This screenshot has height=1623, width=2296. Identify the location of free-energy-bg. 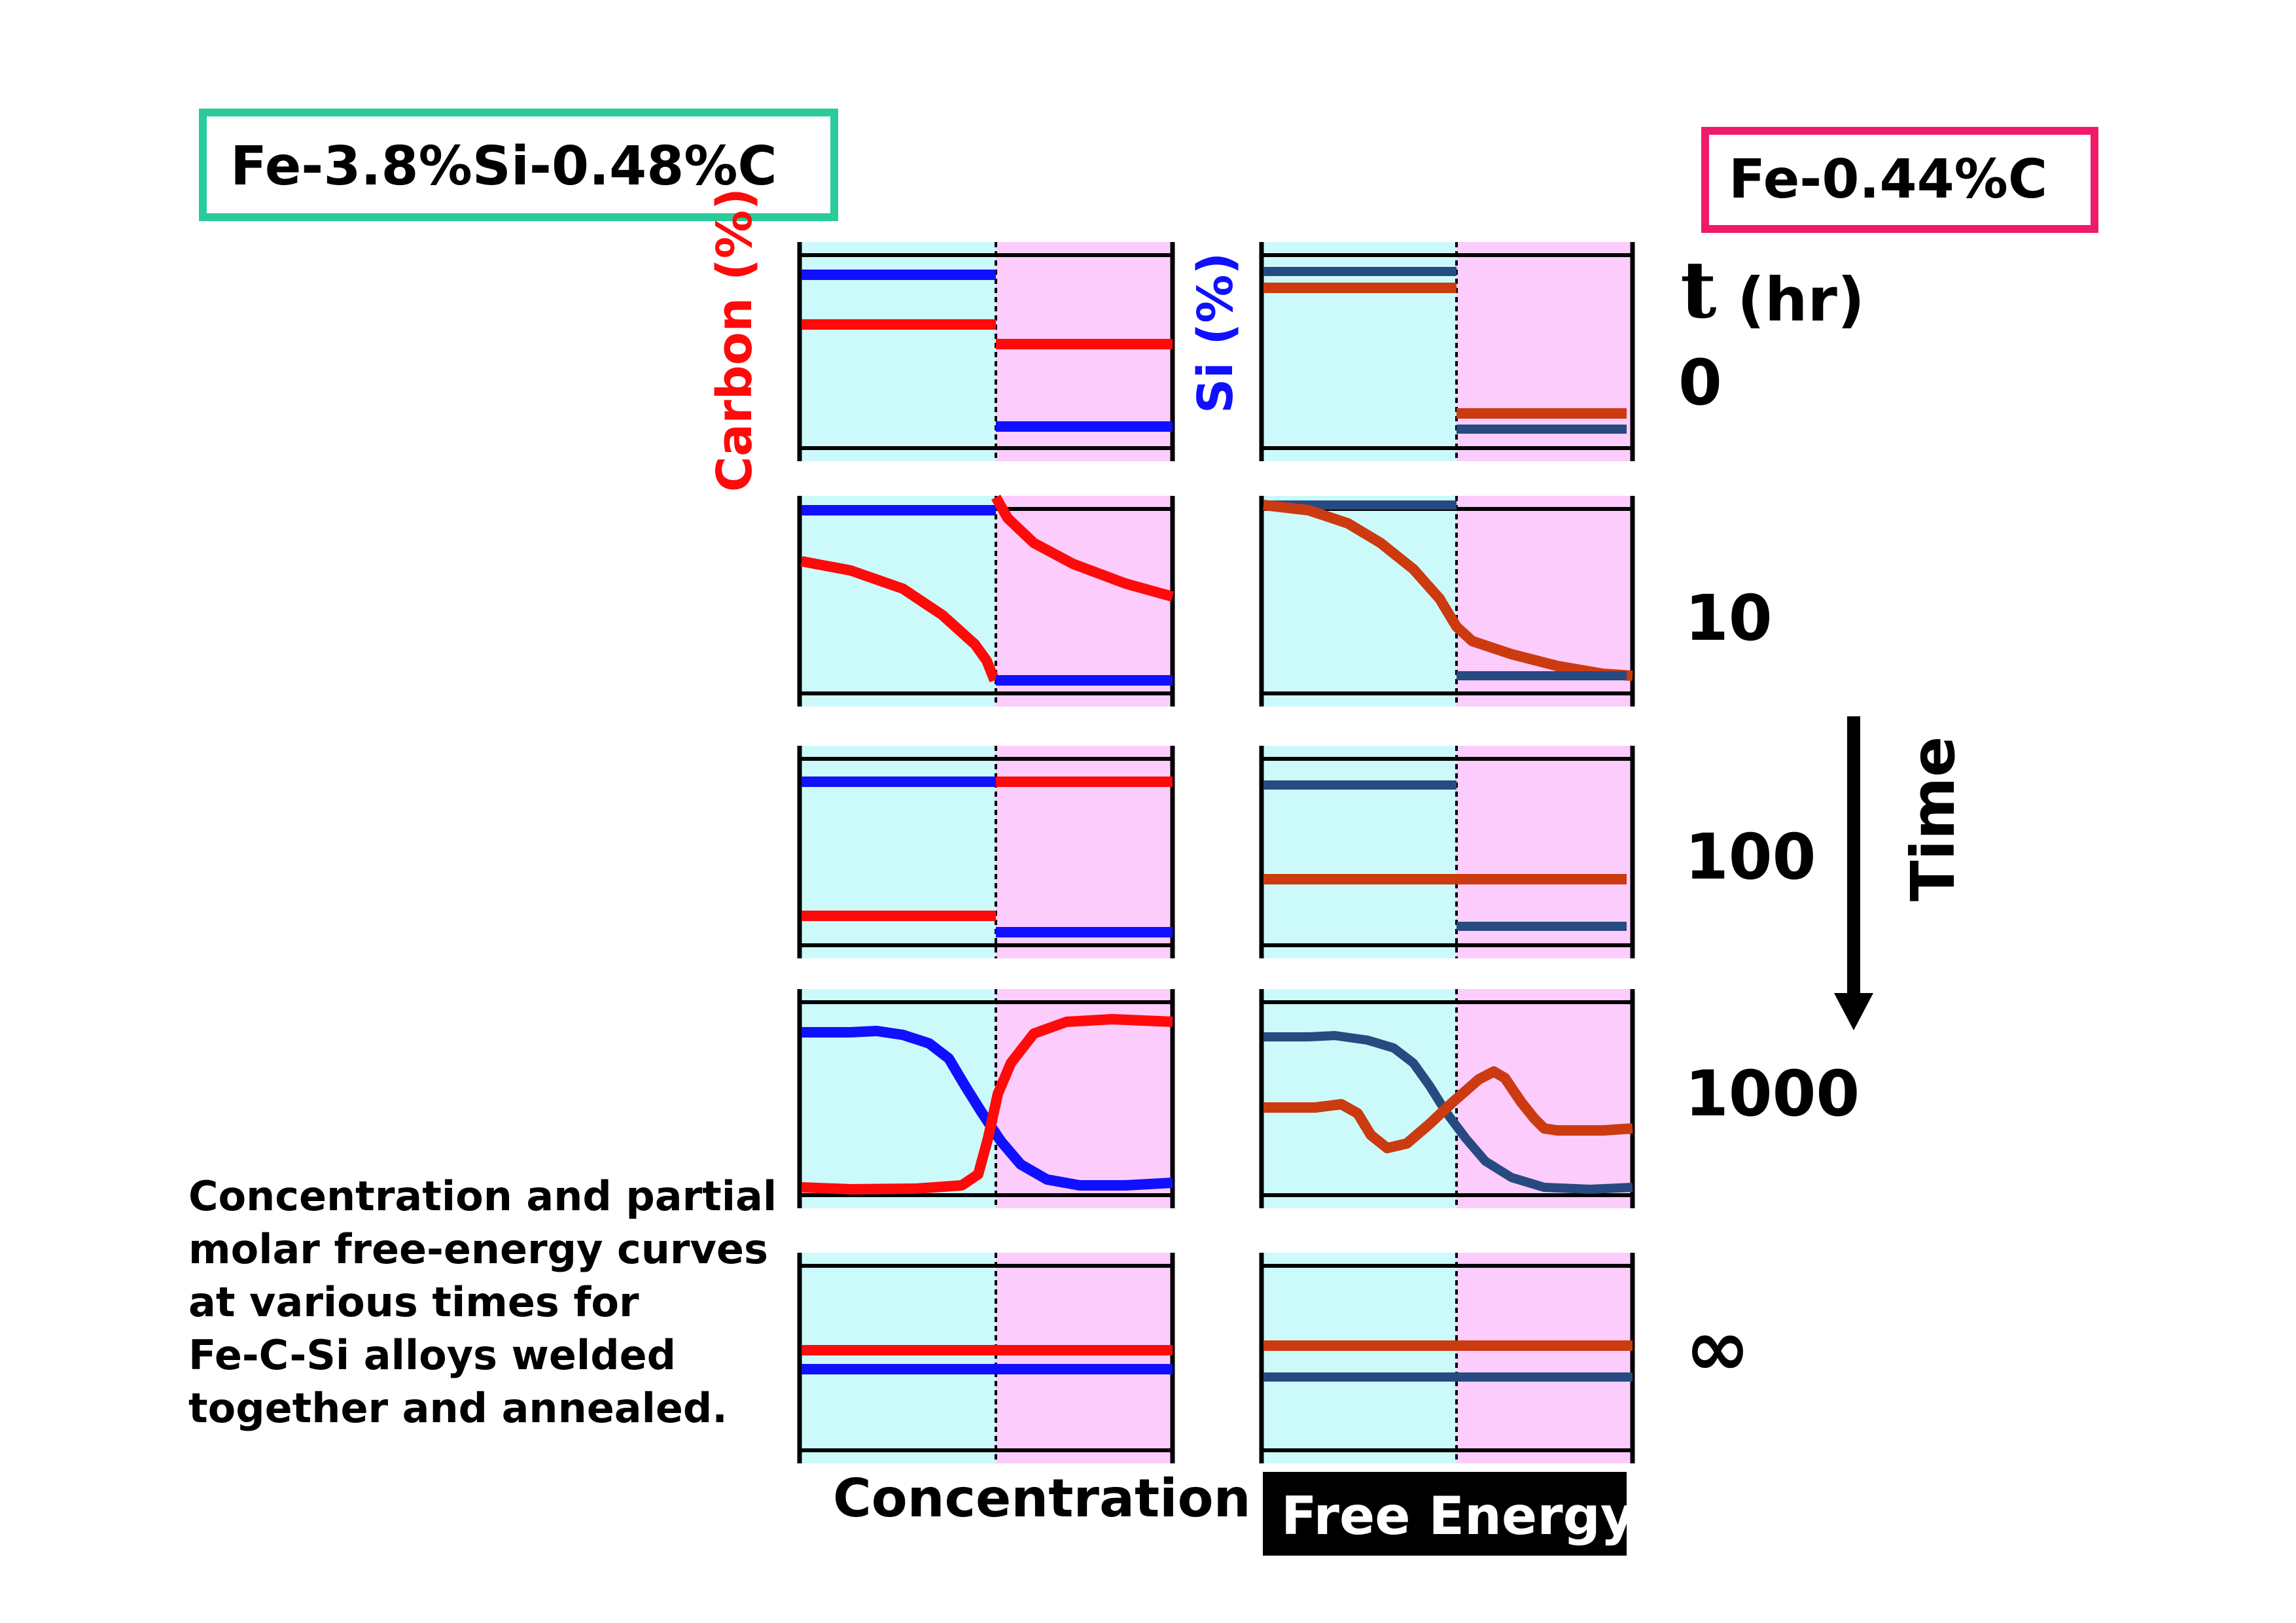
(1445, 1514).